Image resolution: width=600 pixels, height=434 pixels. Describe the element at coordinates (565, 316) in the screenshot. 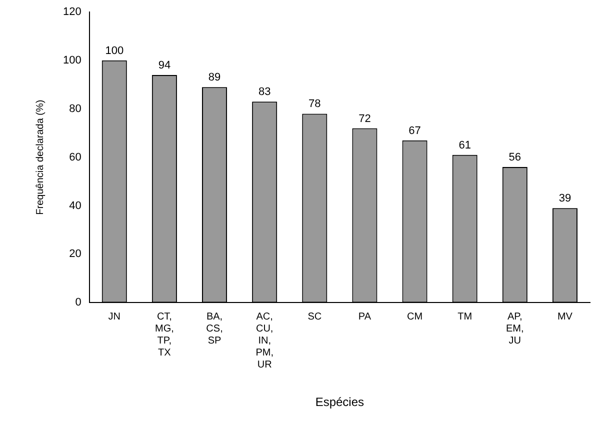

I see `x-tick-label: MV` at that location.